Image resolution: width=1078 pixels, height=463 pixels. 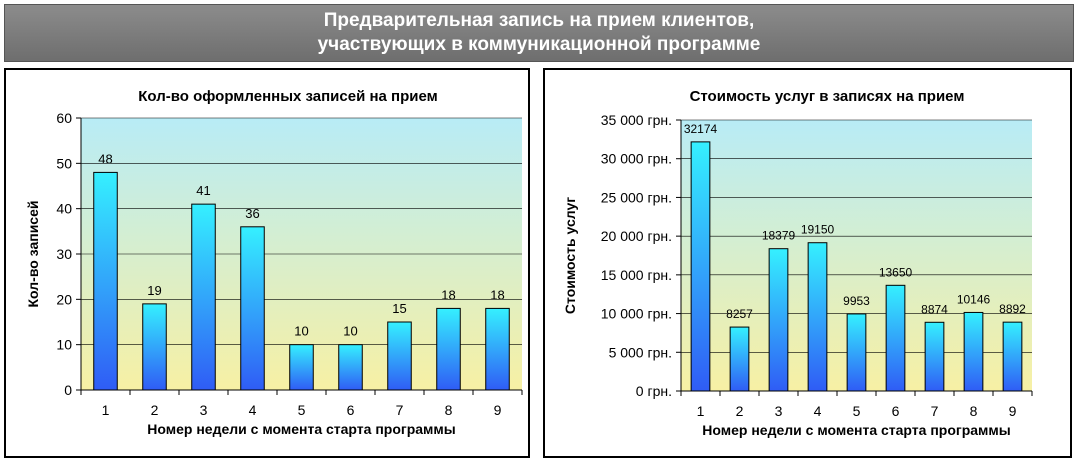 What do you see at coordinates (539, 44) in the screenshot?
I see `banner-title-line2: участвующих в коммуникационной программе` at bounding box center [539, 44].